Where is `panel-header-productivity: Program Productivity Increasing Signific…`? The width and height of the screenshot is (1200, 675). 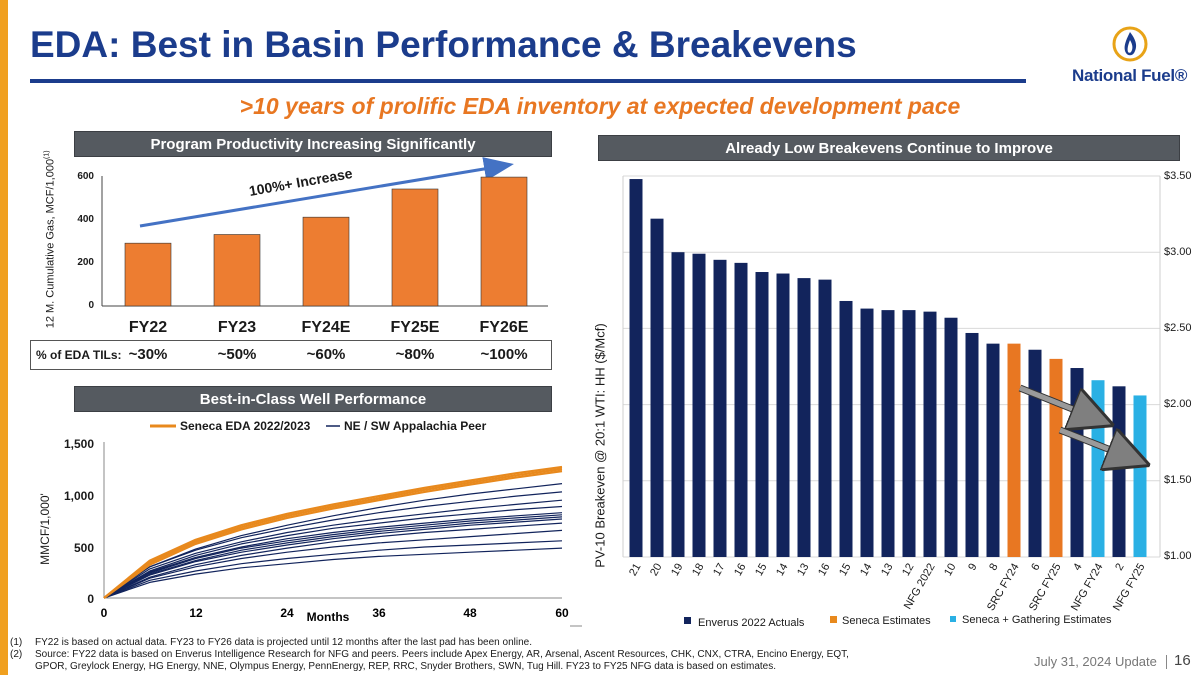 panel-header-productivity: Program Productivity Increasing Signific… is located at coordinates (313, 144).